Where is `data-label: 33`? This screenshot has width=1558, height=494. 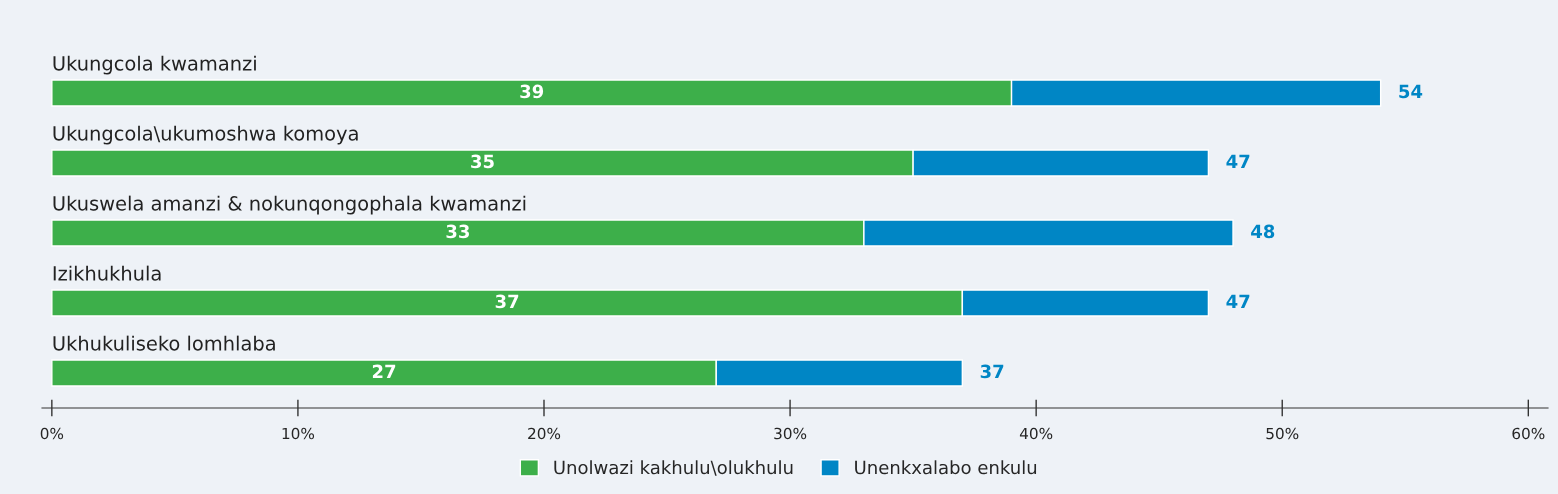
data-label: 33 is located at coordinates (457, 231).